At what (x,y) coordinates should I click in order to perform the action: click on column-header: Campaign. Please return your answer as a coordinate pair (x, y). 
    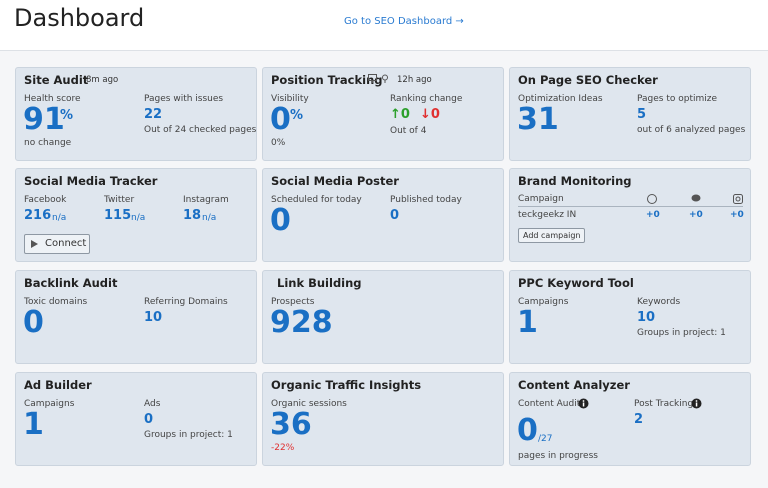
    Looking at the image, I should click on (541, 199).